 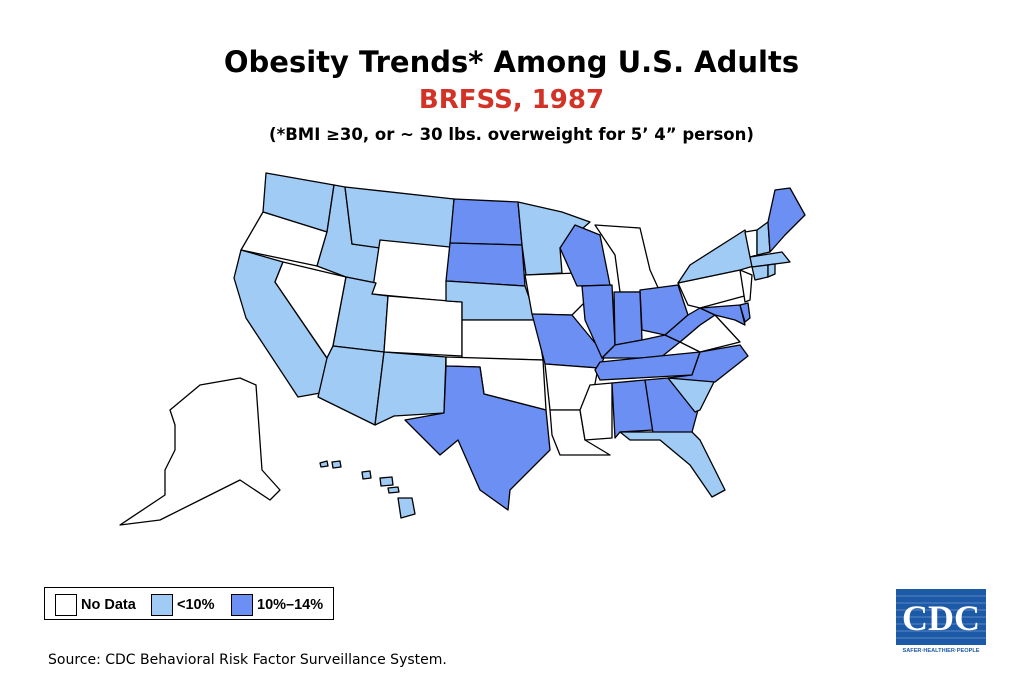 I want to click on state-me, so click(x=786, y=220).